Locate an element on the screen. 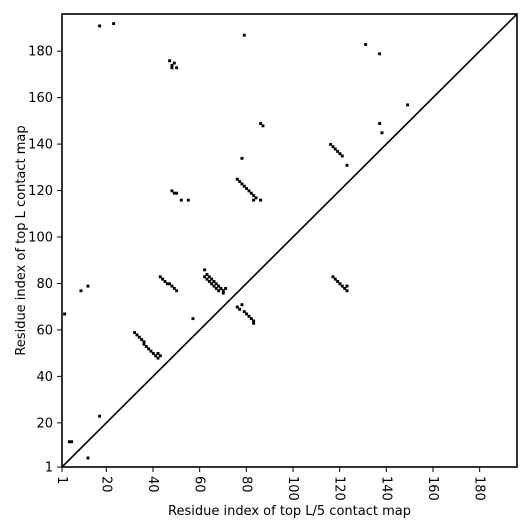 This screenshot has width=531, height=531. y-tick-label: 80 is located at coordinates (44, 284).